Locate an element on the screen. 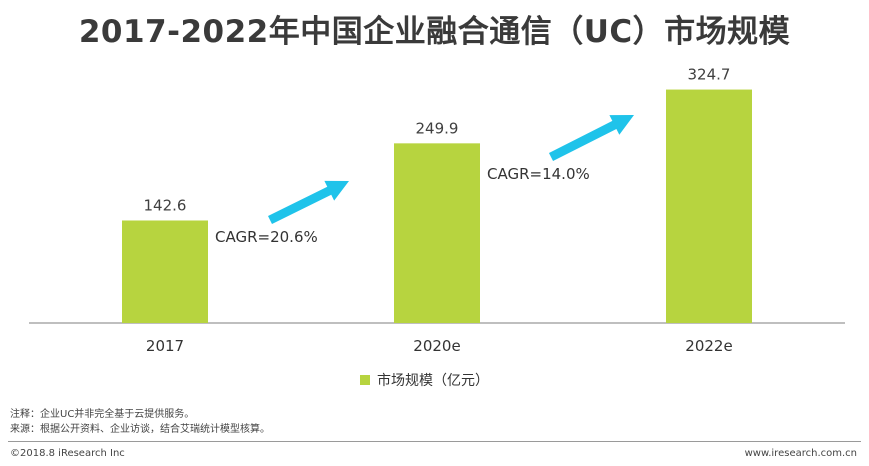 The image size is (869, 466). copyright: ©2018.8 iResearch Inc is located at coordinates (67, 453).